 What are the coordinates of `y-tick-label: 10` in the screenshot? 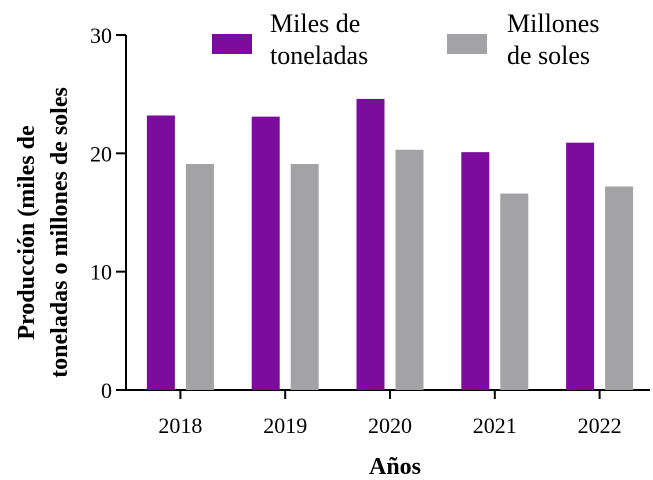 It's located at (101, 272).